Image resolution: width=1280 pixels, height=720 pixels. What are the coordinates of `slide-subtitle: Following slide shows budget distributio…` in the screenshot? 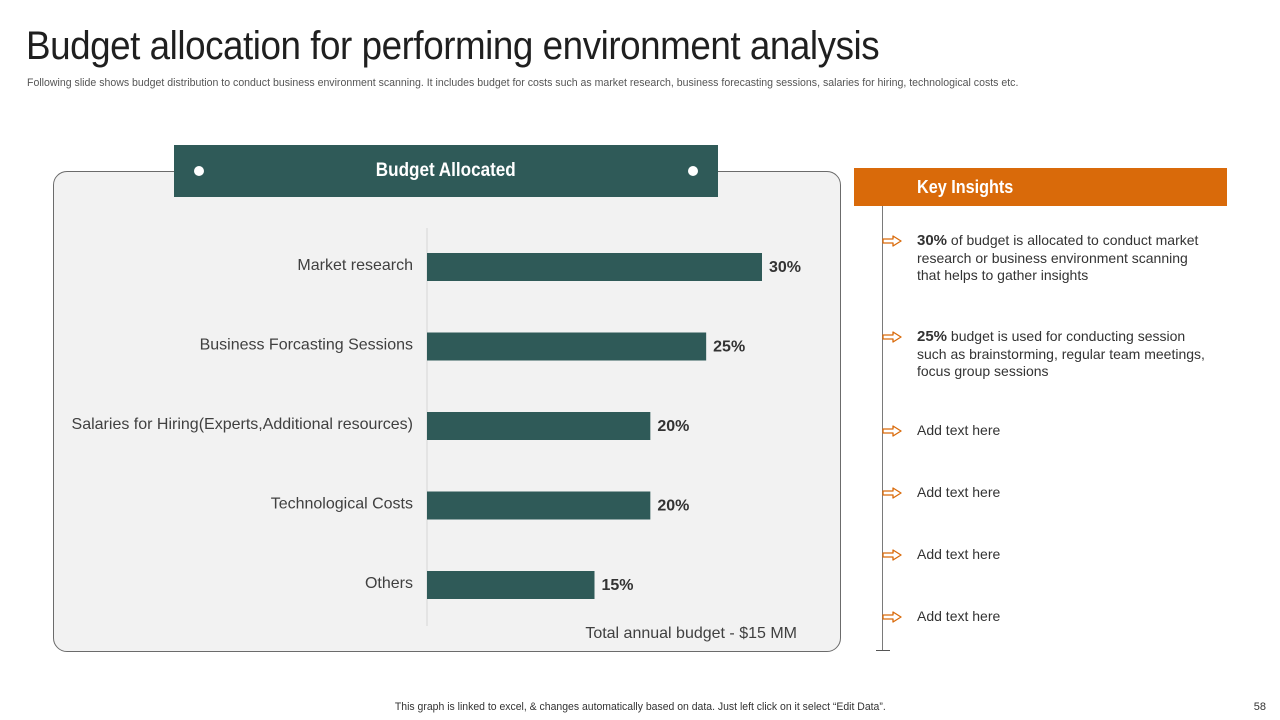 It's located at (523, 83).